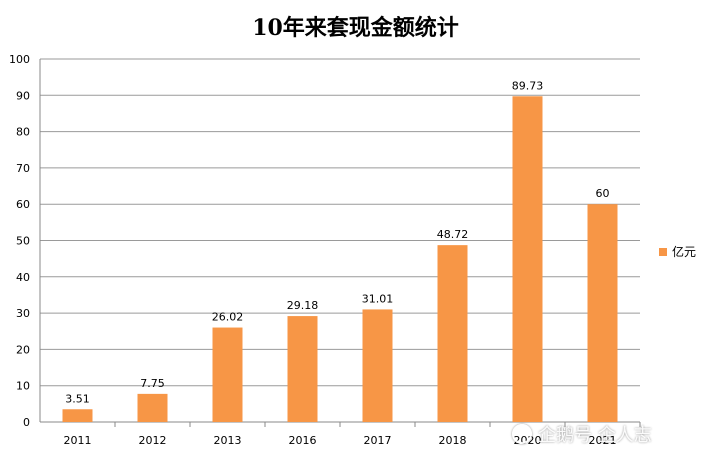 The width and height of the screenshot is (711, 457). Describe the element at coordinates (684, 252) in the screenshot. I see `legend-label: 亿元` at that location.